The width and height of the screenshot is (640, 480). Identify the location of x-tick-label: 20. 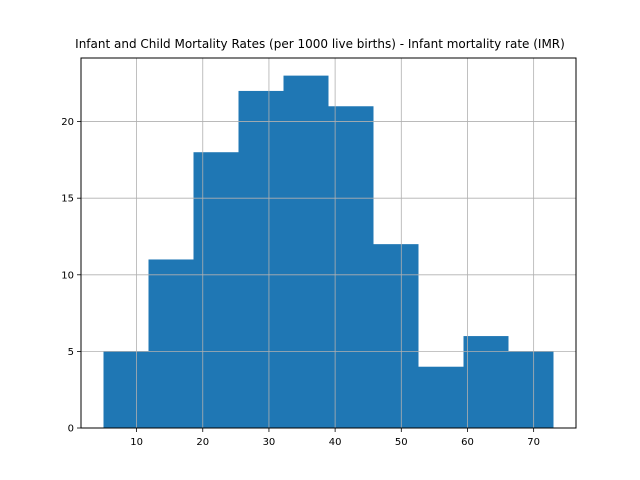
(202, 442).